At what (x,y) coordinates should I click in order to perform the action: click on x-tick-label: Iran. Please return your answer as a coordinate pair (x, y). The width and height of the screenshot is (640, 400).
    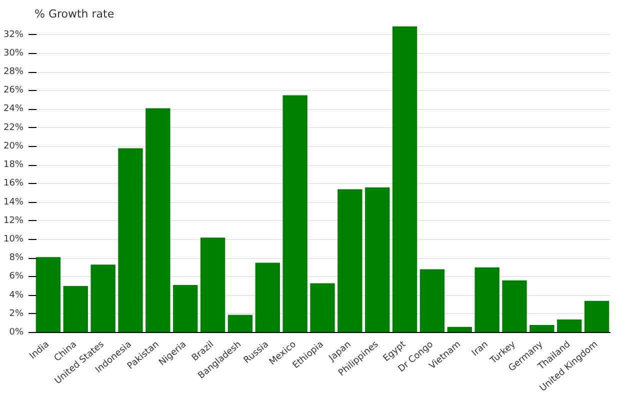
    Looking at the image, I should click on (480, 349).